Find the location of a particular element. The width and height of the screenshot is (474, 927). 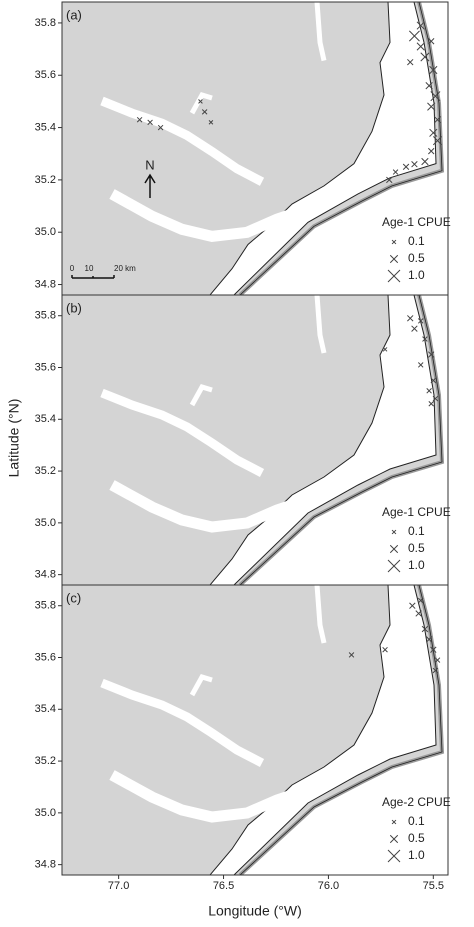

scale-bar is located at coordinates (93, 277).